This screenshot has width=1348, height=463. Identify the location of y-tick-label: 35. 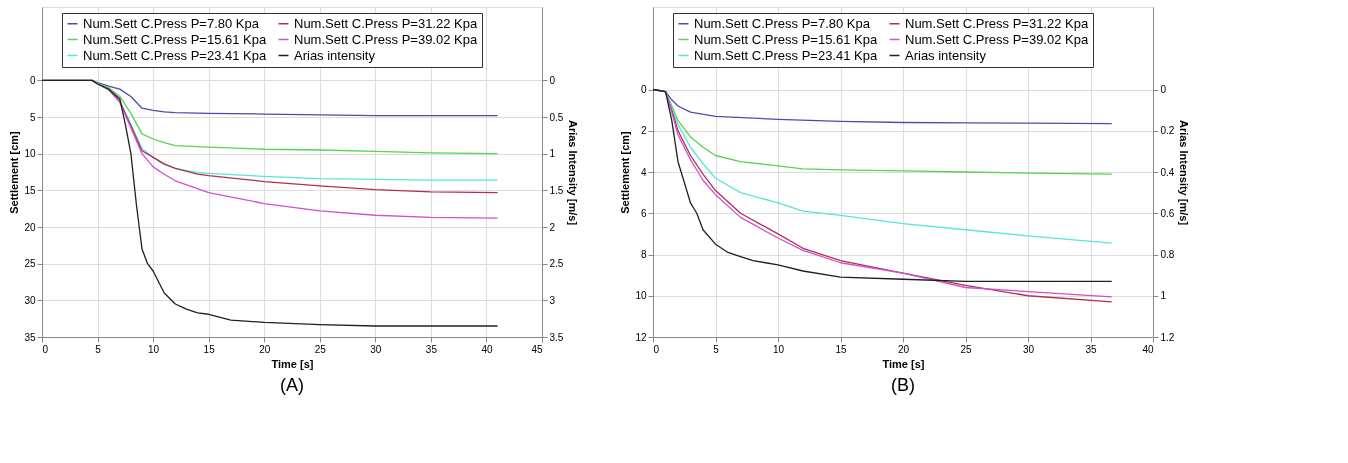
(30, 337).